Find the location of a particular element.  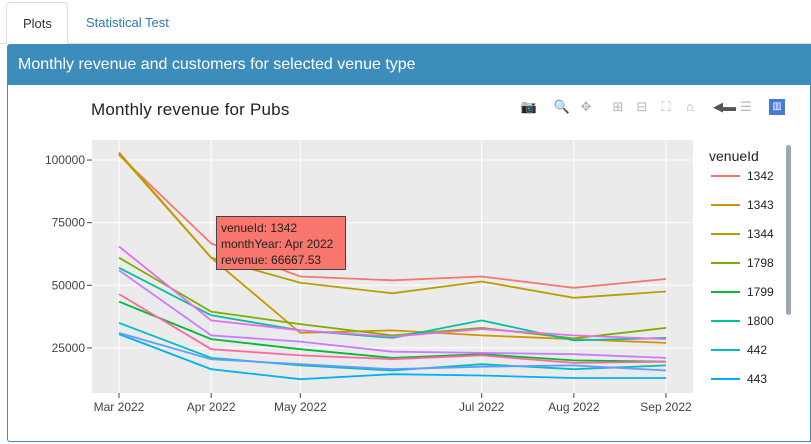

legend-item-1799: 1799 is located at coordinates (751, 292).